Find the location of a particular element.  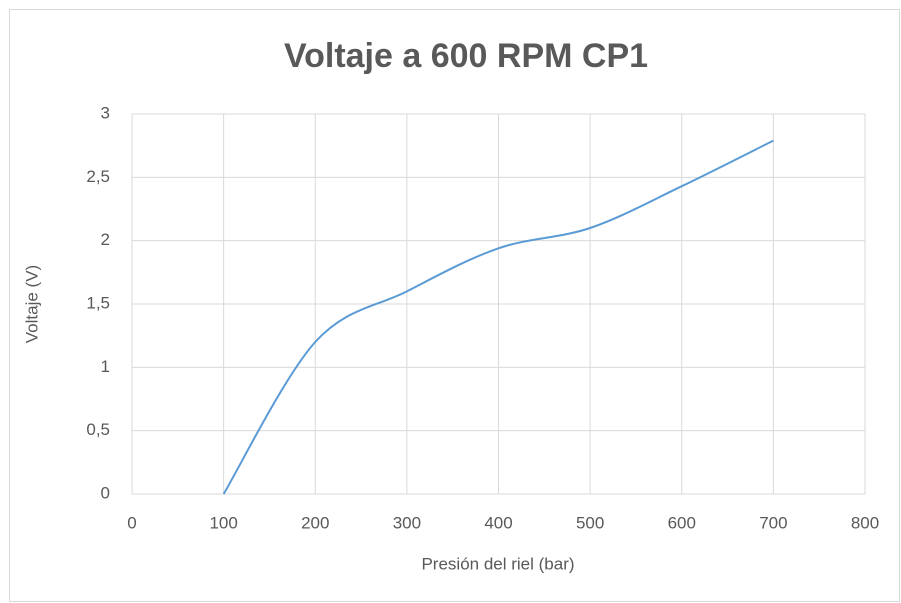

x-tick-label: 800 is located at coordinates (865, 522).